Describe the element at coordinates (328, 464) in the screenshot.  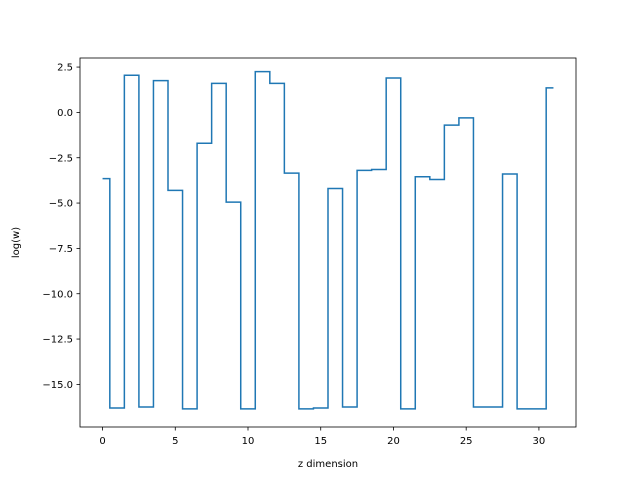
I see `x-axis-label: z dimension` at that location.